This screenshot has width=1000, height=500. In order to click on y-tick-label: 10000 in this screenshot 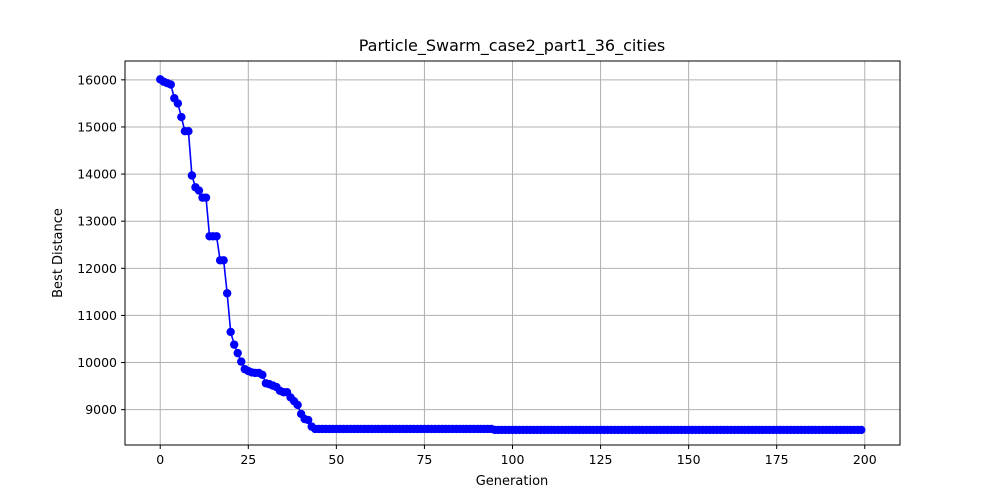, I will do `click(97, 362)`.